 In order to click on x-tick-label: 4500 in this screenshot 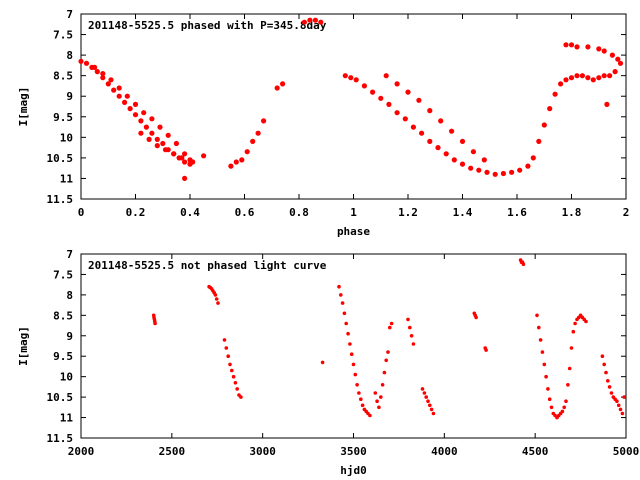, I will do `click(535, 451)`.